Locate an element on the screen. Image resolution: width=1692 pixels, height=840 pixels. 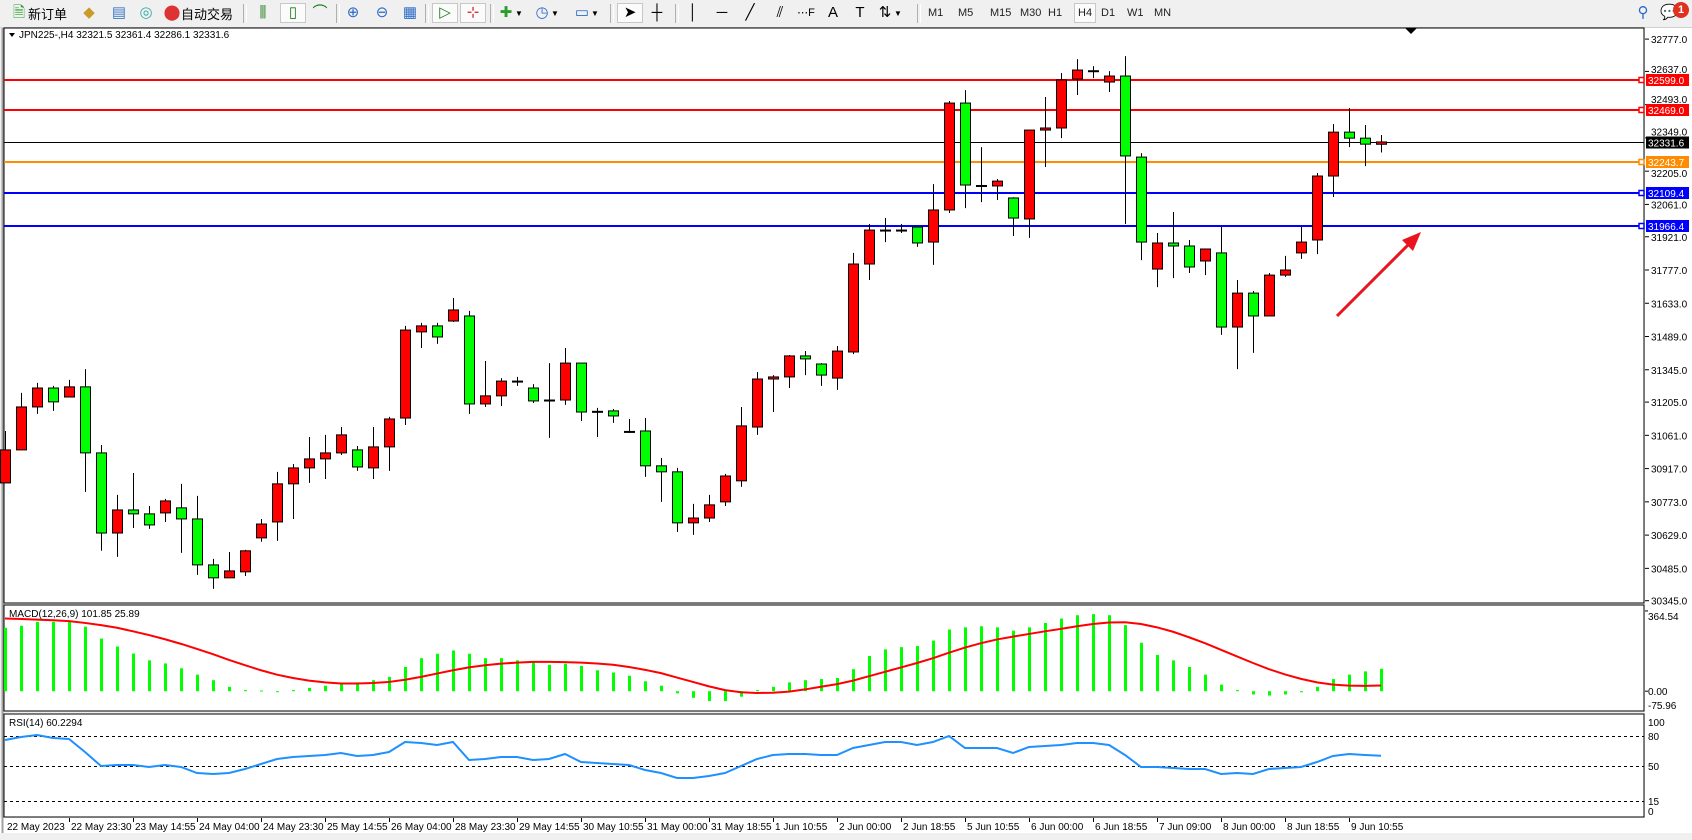
trendline-button: ╱ is located at coordinates (750, 13).